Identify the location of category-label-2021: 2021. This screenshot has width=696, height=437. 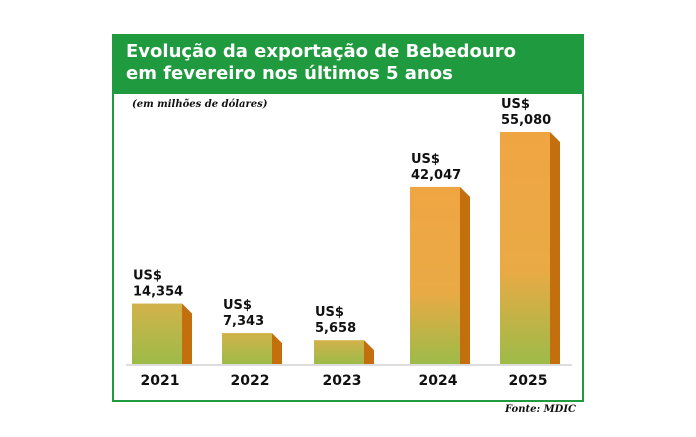
(160, 381).